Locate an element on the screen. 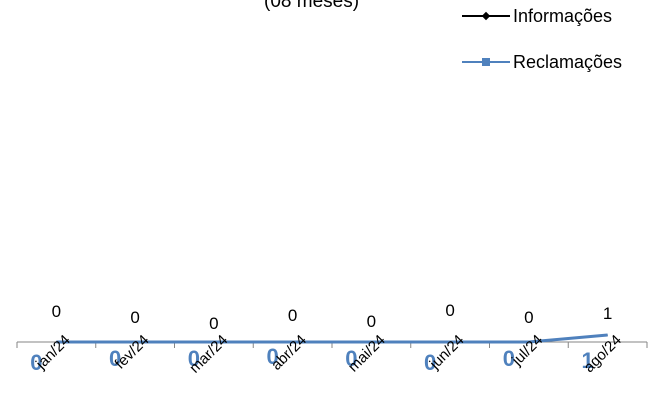 The height and width of the screenshot is (411, 663). legend-item-reclamacoes: Reclamações is located at coordinates (542, 62).